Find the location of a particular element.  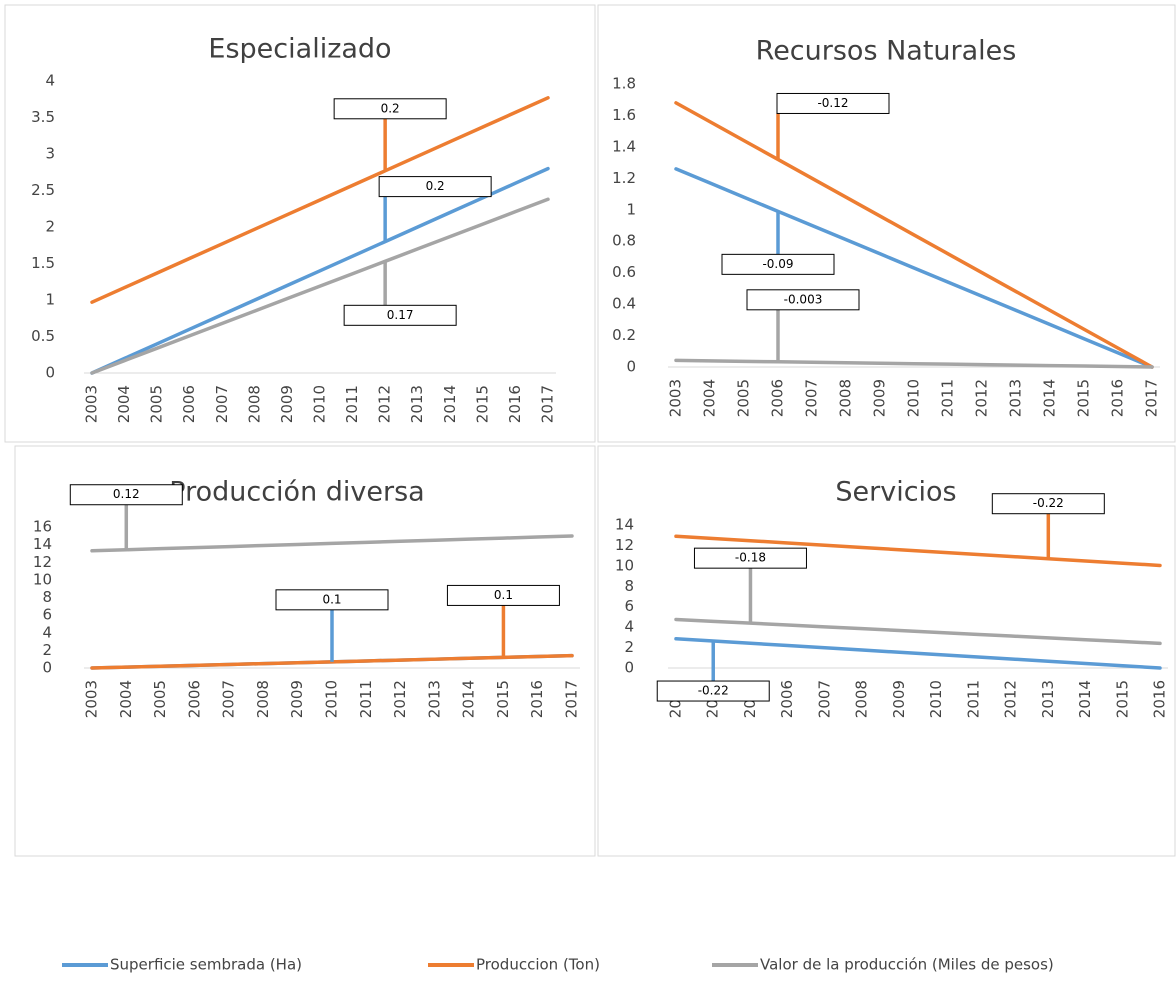

y-tick-label: 3 is located at coordinates (50, 154).